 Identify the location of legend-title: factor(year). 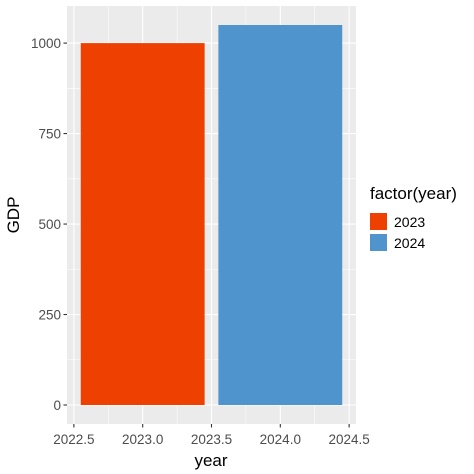
(413, 193).